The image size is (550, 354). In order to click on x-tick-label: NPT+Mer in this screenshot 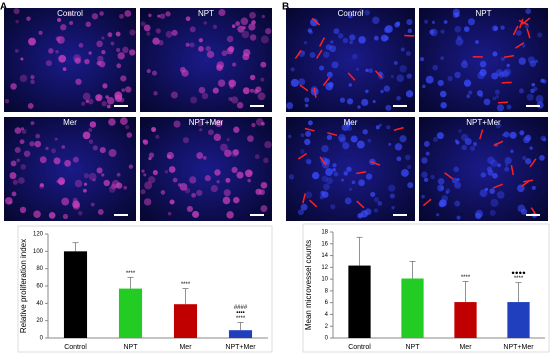, I will do `click(240, 347)`.